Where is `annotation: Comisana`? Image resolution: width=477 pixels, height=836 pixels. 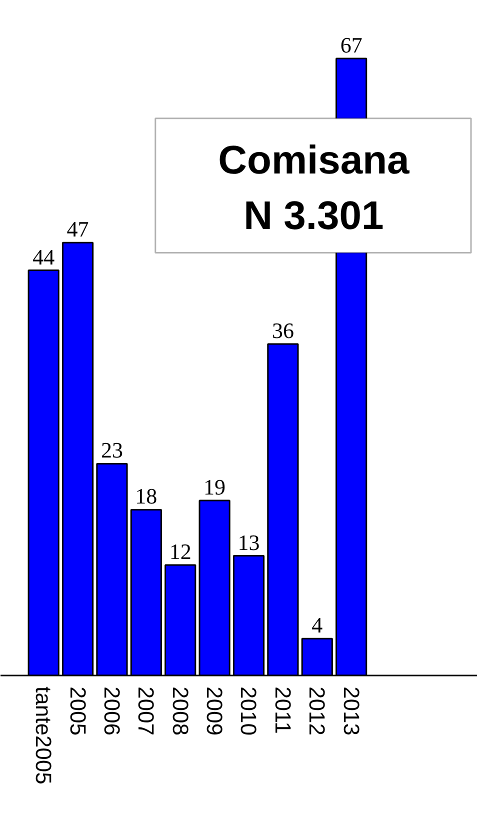
annotation: Comisana is located at coordinates (314, 160).